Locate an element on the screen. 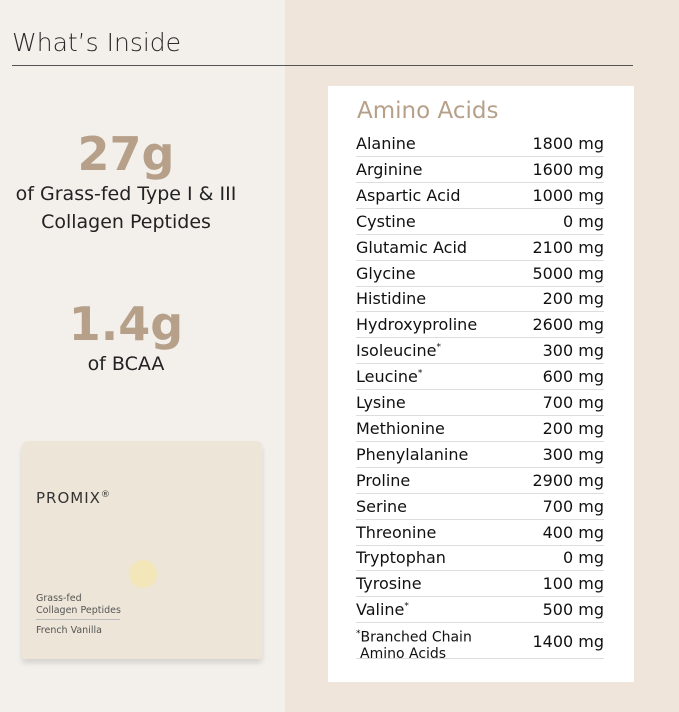 This screenshot has width=679, height=712. amino-amount: 1000 mg is located at coordinates (568, 195).